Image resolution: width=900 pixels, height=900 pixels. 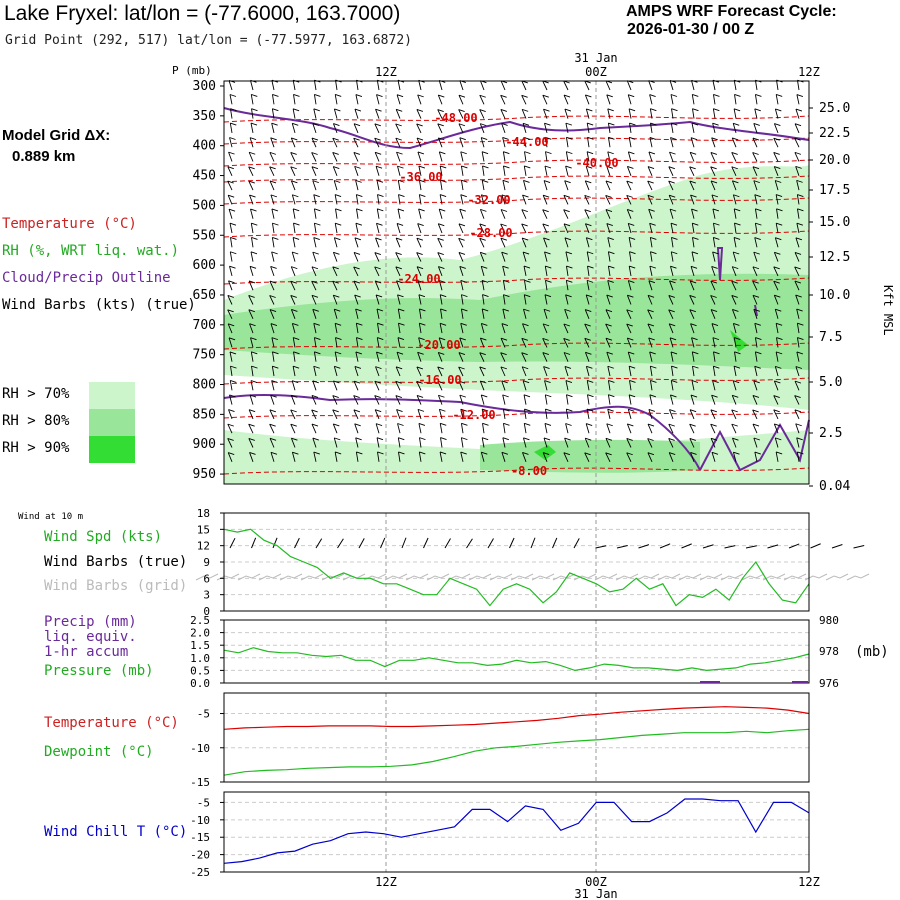 I want to click on pressure-axis-title: P (mb), so click(x=192, y=70).